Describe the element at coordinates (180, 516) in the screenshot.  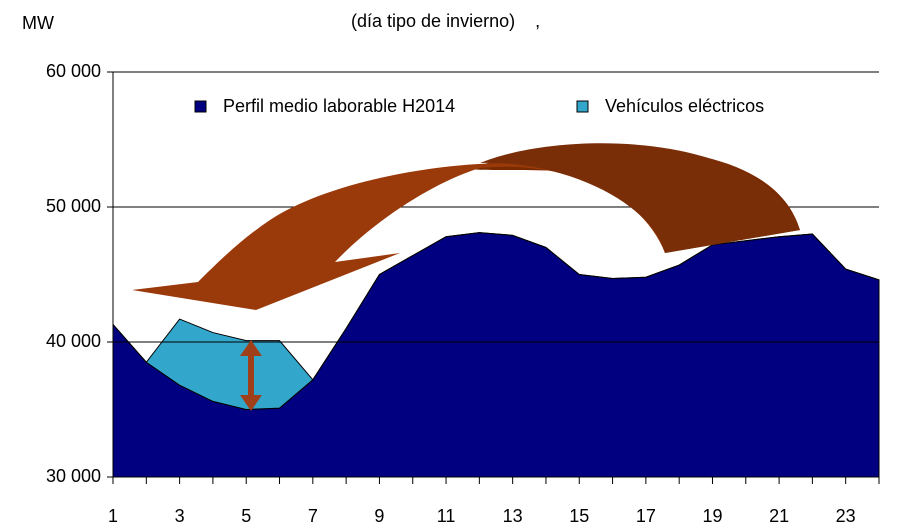
I see `x-tick-label: 3` at that location.